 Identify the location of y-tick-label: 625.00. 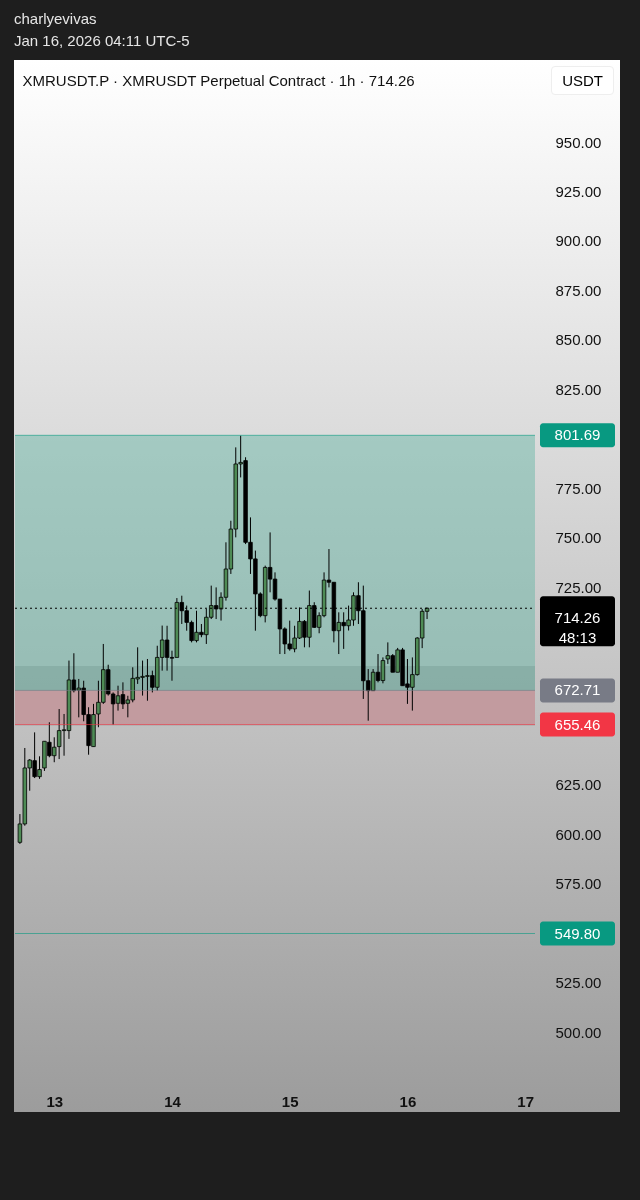
(578, 785).